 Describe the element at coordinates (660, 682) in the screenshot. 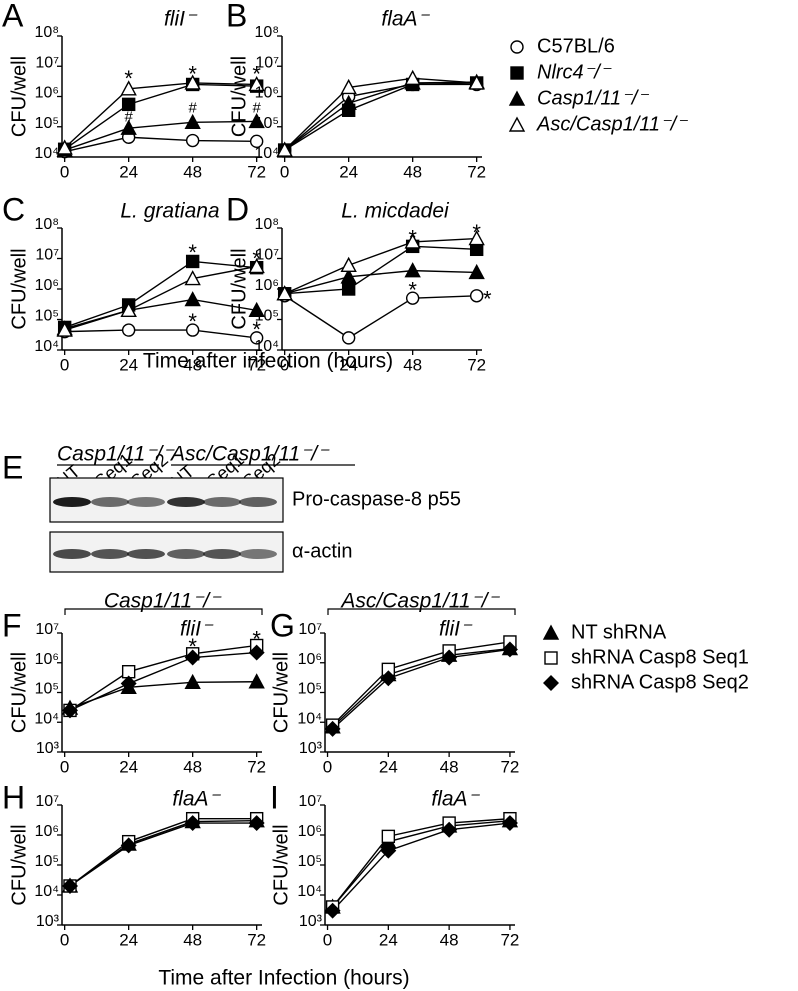

I see `legend-label: shRNA Casp8 Seq2` at that location.